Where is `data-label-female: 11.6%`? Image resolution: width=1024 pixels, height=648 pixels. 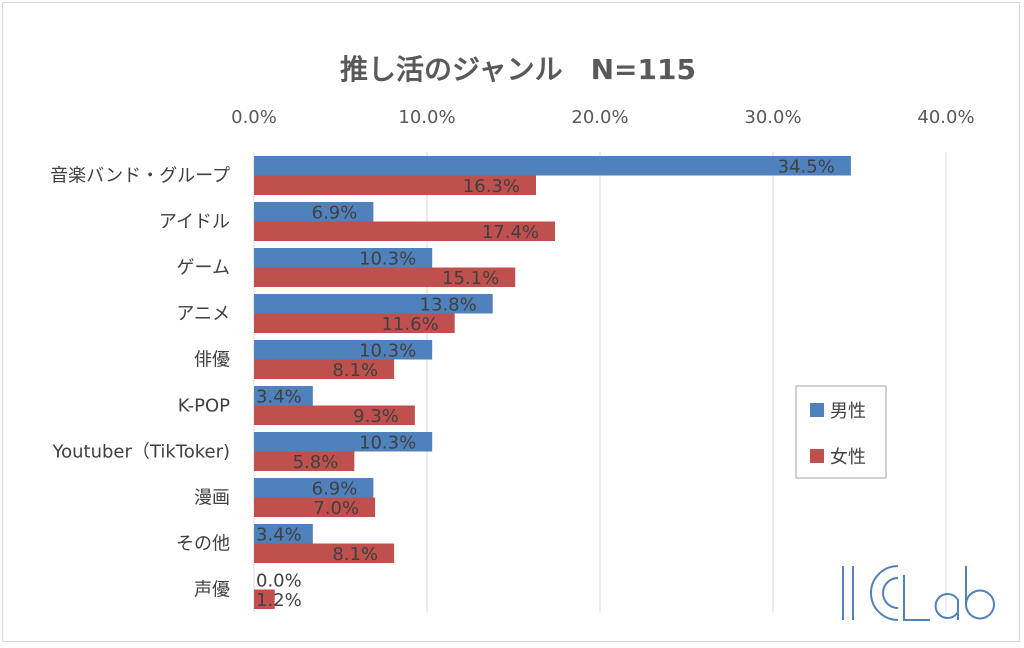
data-label-female: 11.6% is located at coordinates (409, 324).